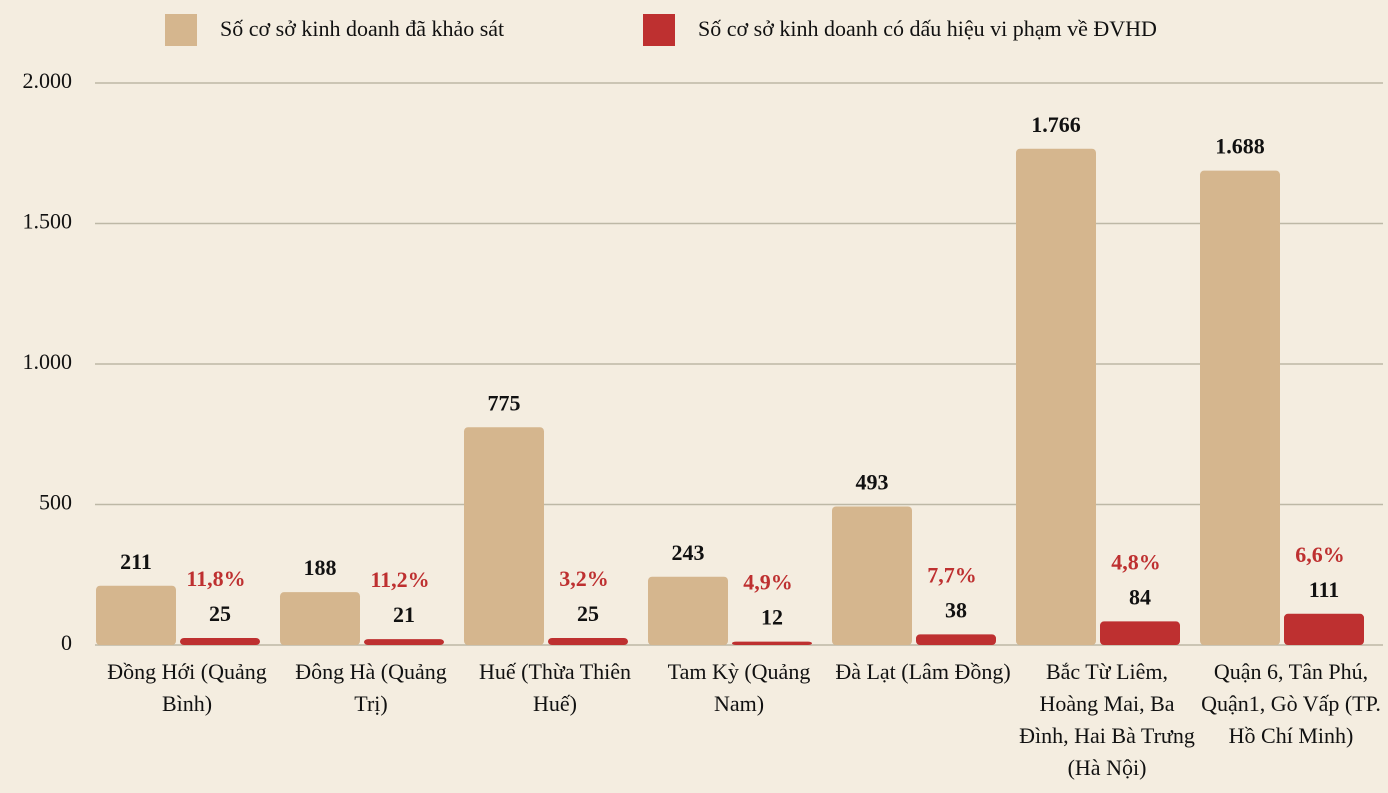  Describe the element at coordinates (1056, 124) in the screenshot. I see `value-label: 1.766` at that location.